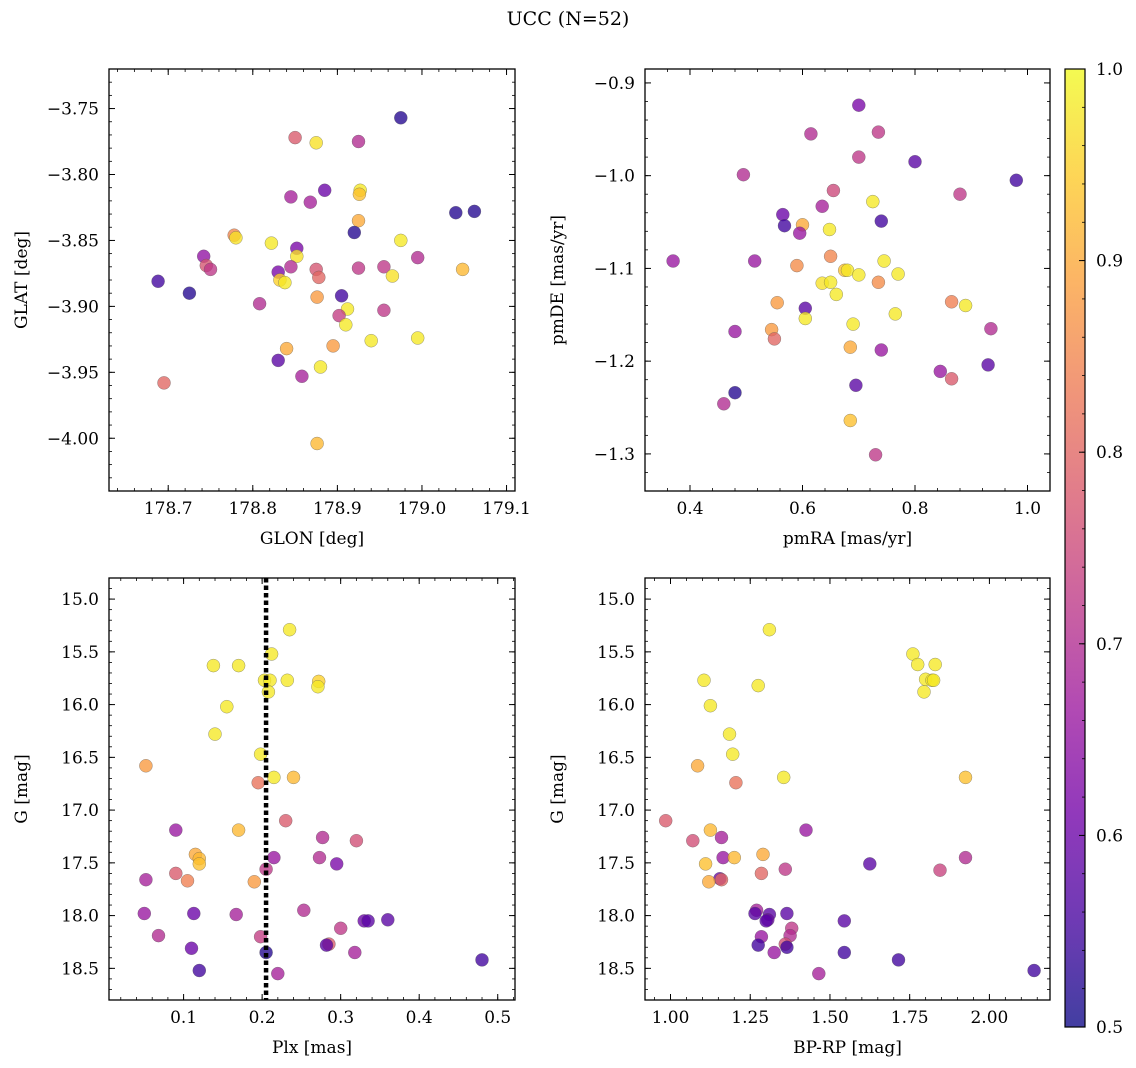 This screenshot has height=1068, width=1136. What do you see at coordinates (497, 1018) in the screenshot?
I see `x-tick-label: 0.5` at bounding box center [497, 1018].